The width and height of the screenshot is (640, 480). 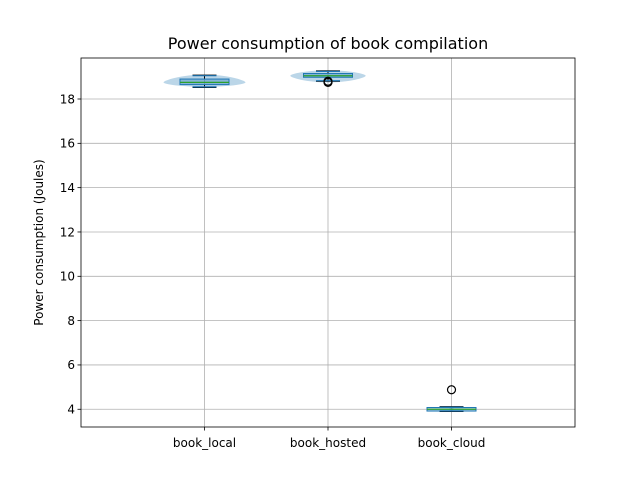 What do you see at coordinates (67, 277) in the screenshot?
I see `y-tick-label: 10` at bounding box center [67, 277].